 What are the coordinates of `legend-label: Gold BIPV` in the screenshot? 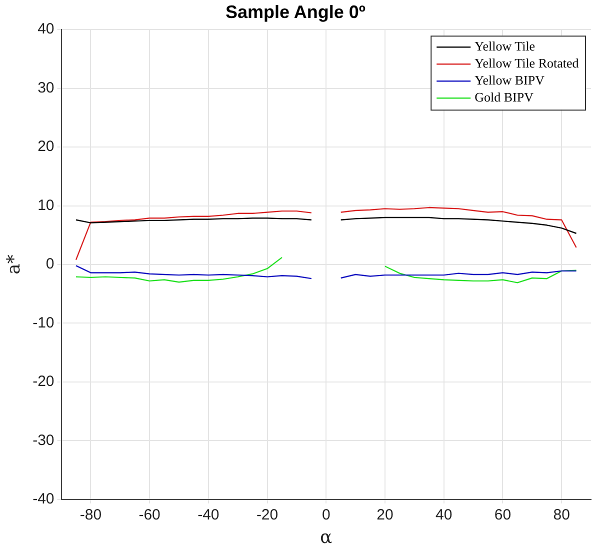 It's located at (504, 97).